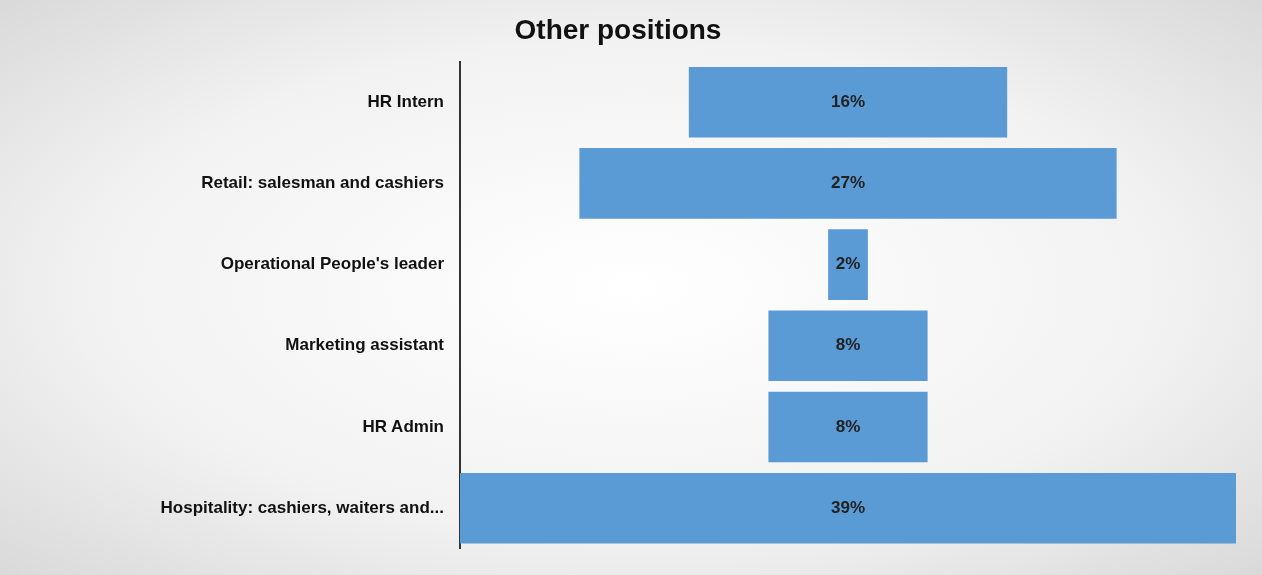 The height and width of the screenshot is (575, 1262). What do you see at coordinates (848, 101) in the screenshot?
I see `data-label: 16%` at bounding box center [848, 101].